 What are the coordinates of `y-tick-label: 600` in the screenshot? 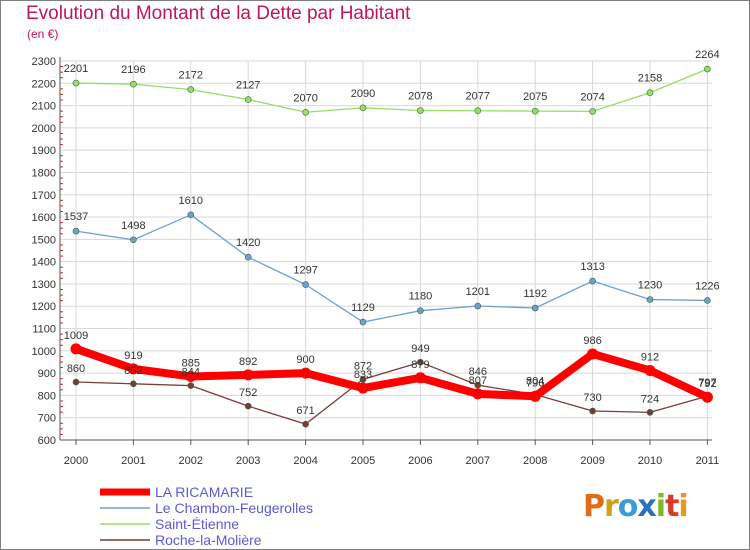 It's located at (47, 441).